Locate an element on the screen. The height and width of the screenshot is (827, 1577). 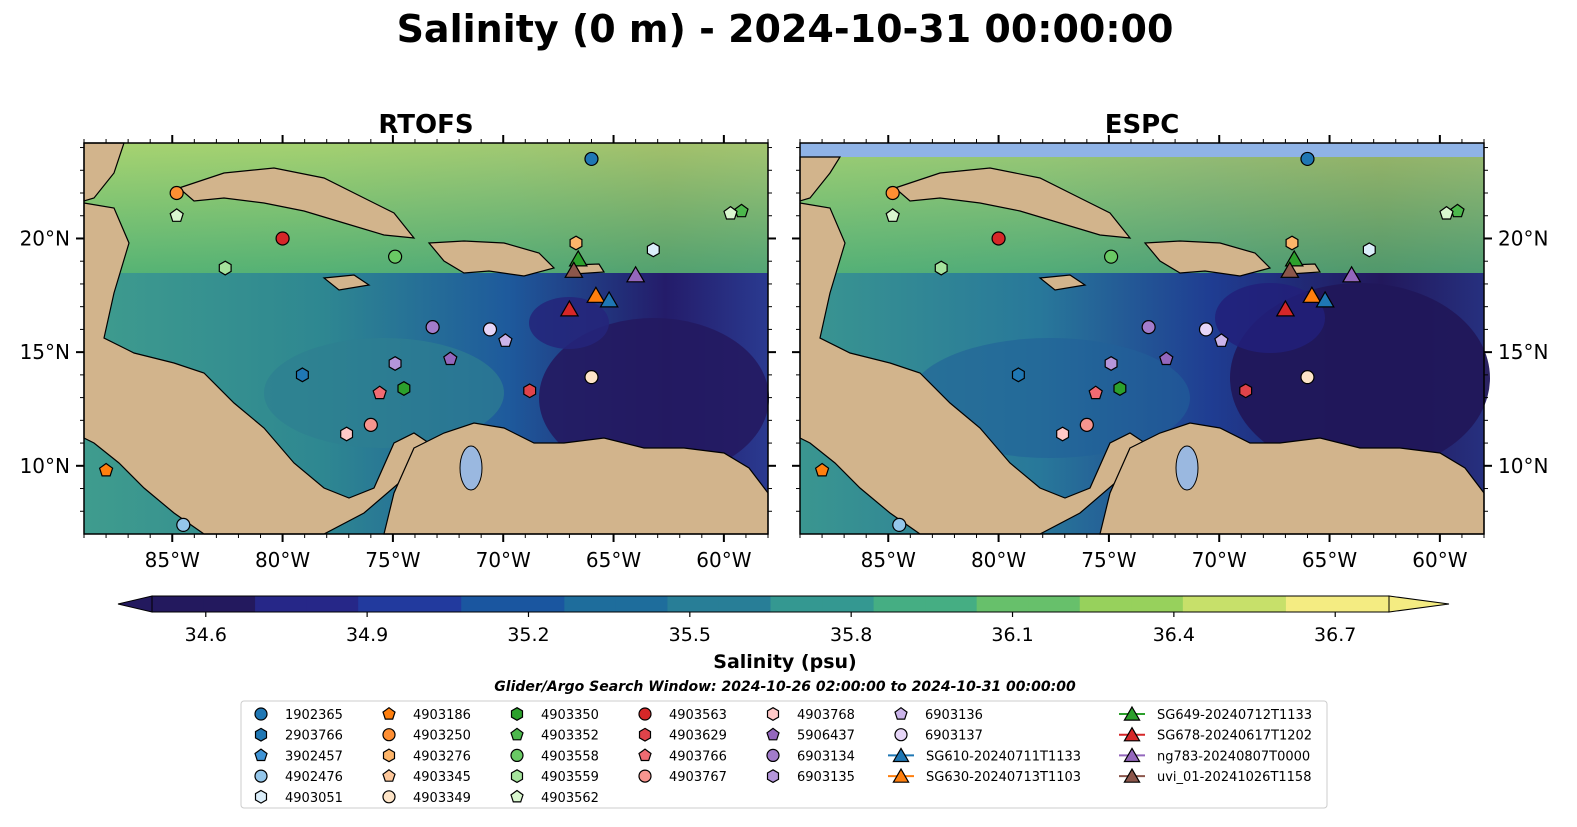
y-tick-label: 10°N is located at coordinates (45, 466).